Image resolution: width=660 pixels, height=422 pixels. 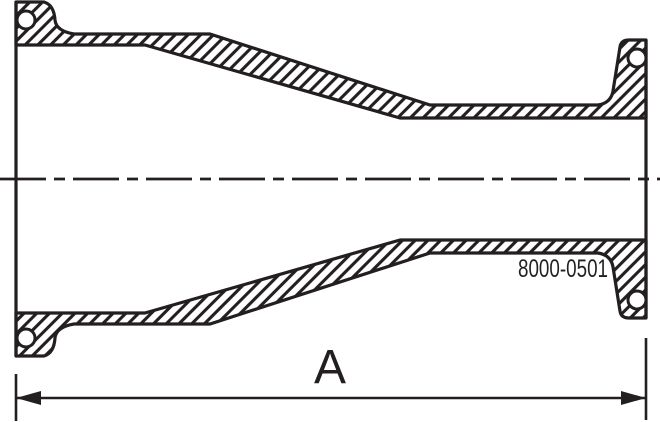 What do you see at coordinates (637, 58) in the screenshot?
I see `gasket-groove-top-right` at bounding box center [637, 58].